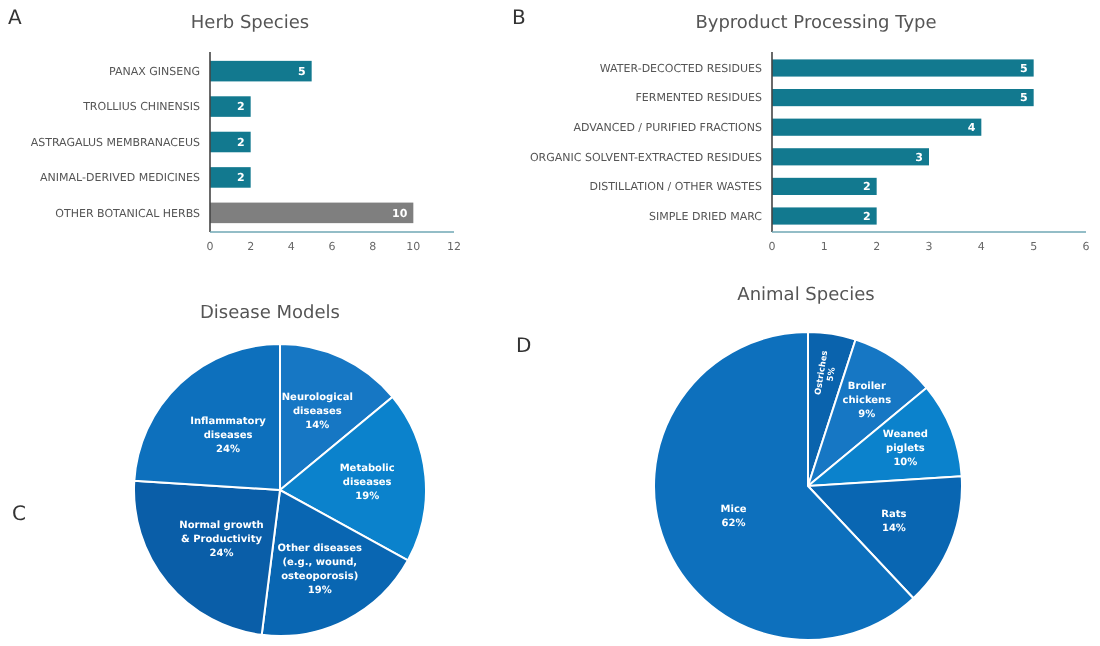 The image size is (1100, 646). I want to click on chart-title: Herb Species, so click(250, 24).